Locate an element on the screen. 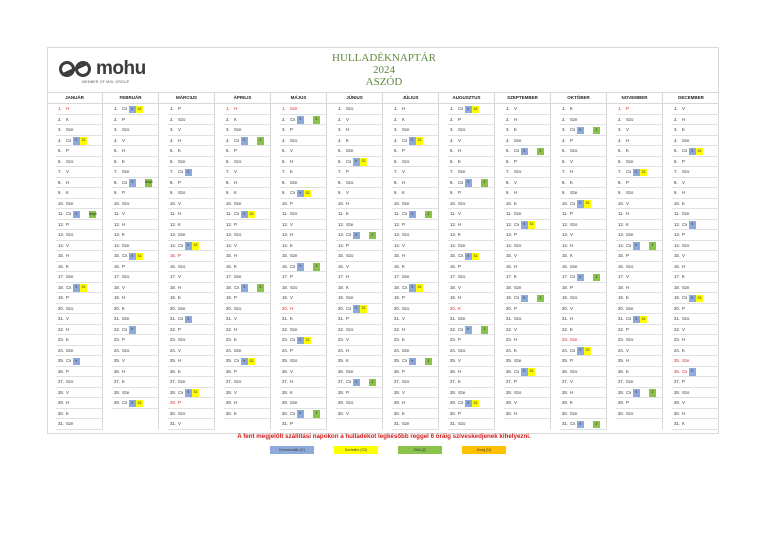 Image resolution: width=768 pixels, height=543 pixels. day-number: 30. is located at coordinates (285, 413).